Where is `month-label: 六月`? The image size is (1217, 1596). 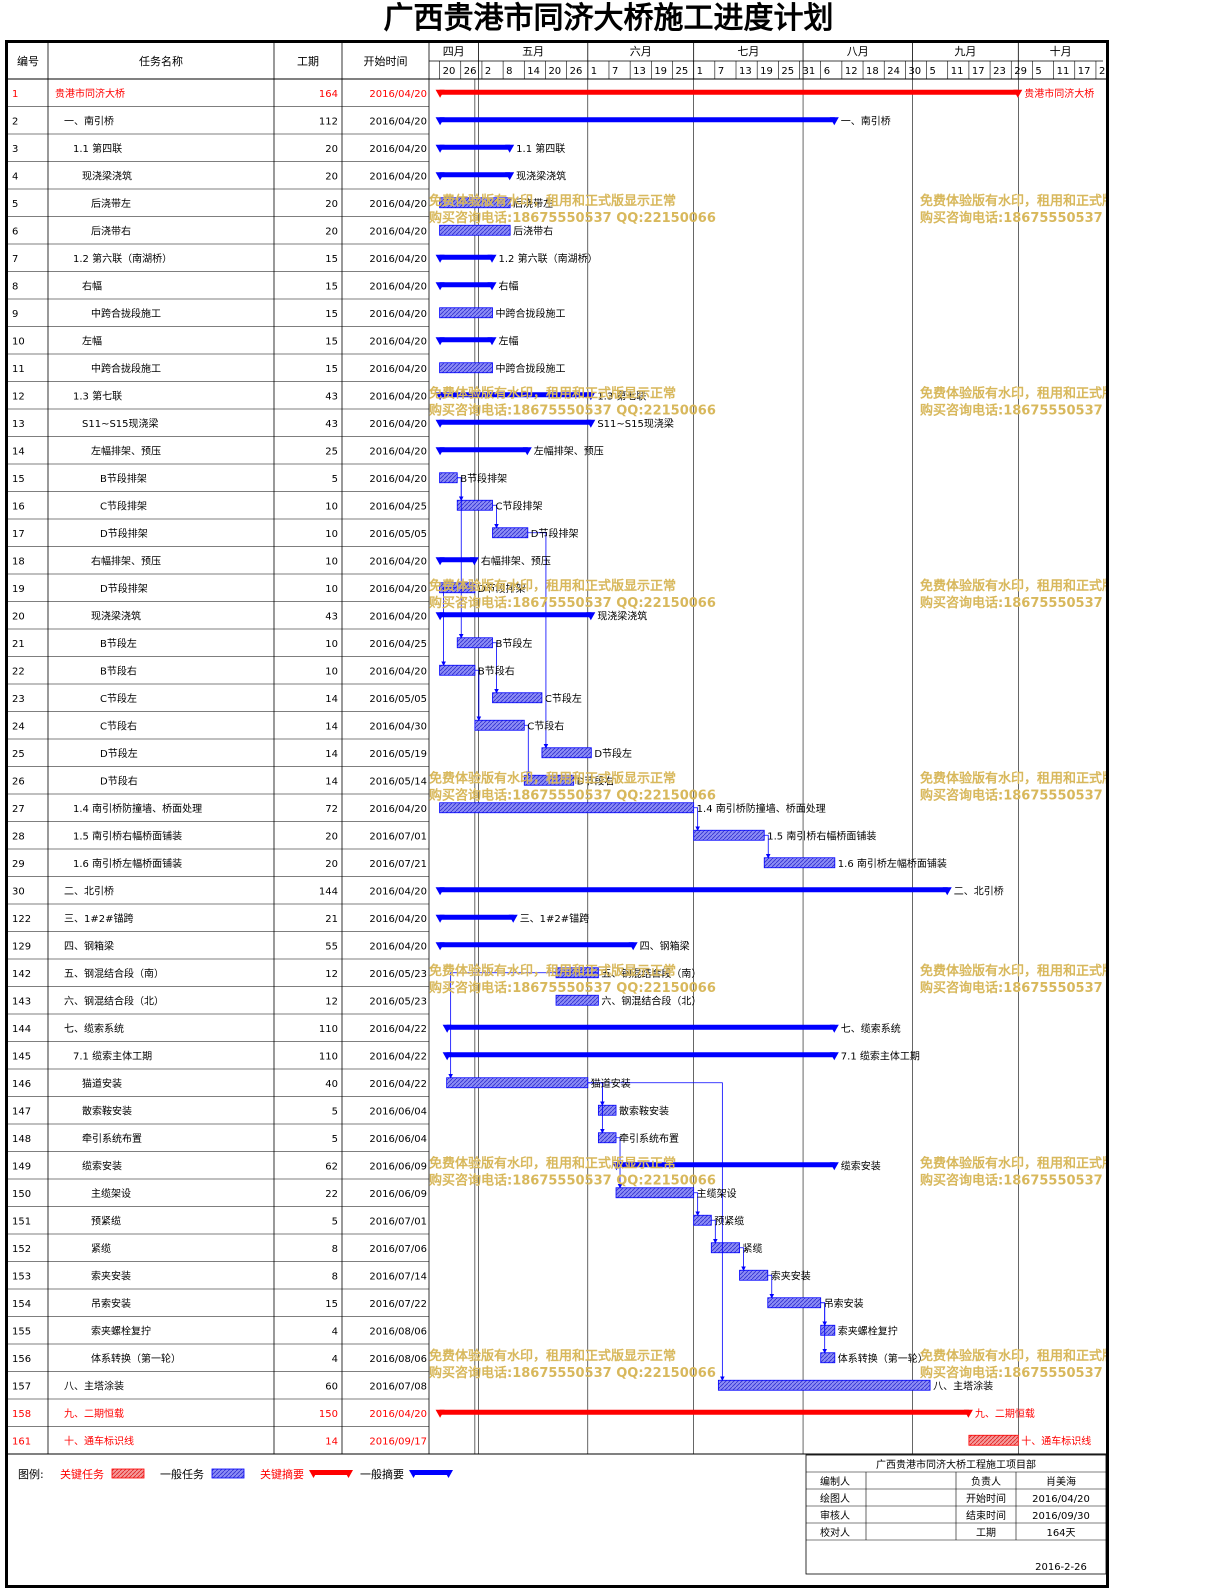 month-label: 六月 is located at coordinates (641, 51).